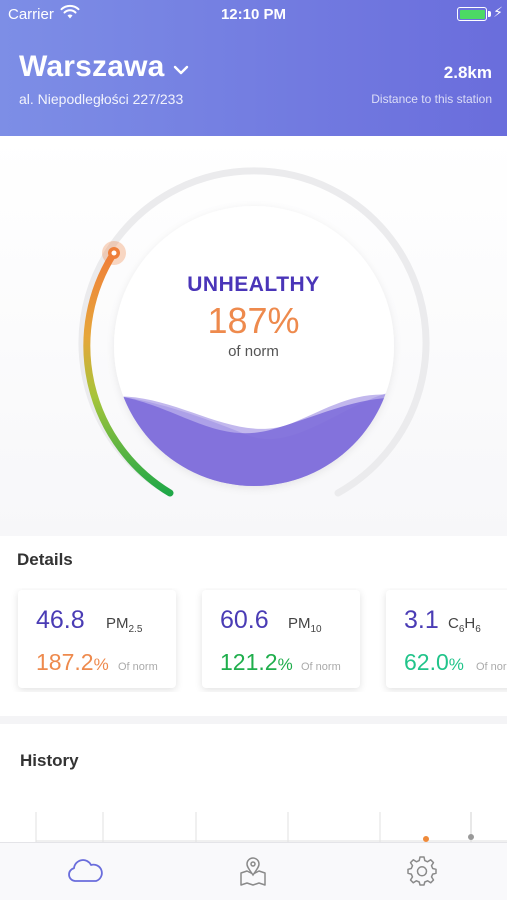 The width and height of the screenshot is (507, 900). Describe the element at coordinates (253, 825) in the screenshot. I see `history-chart` at that location.